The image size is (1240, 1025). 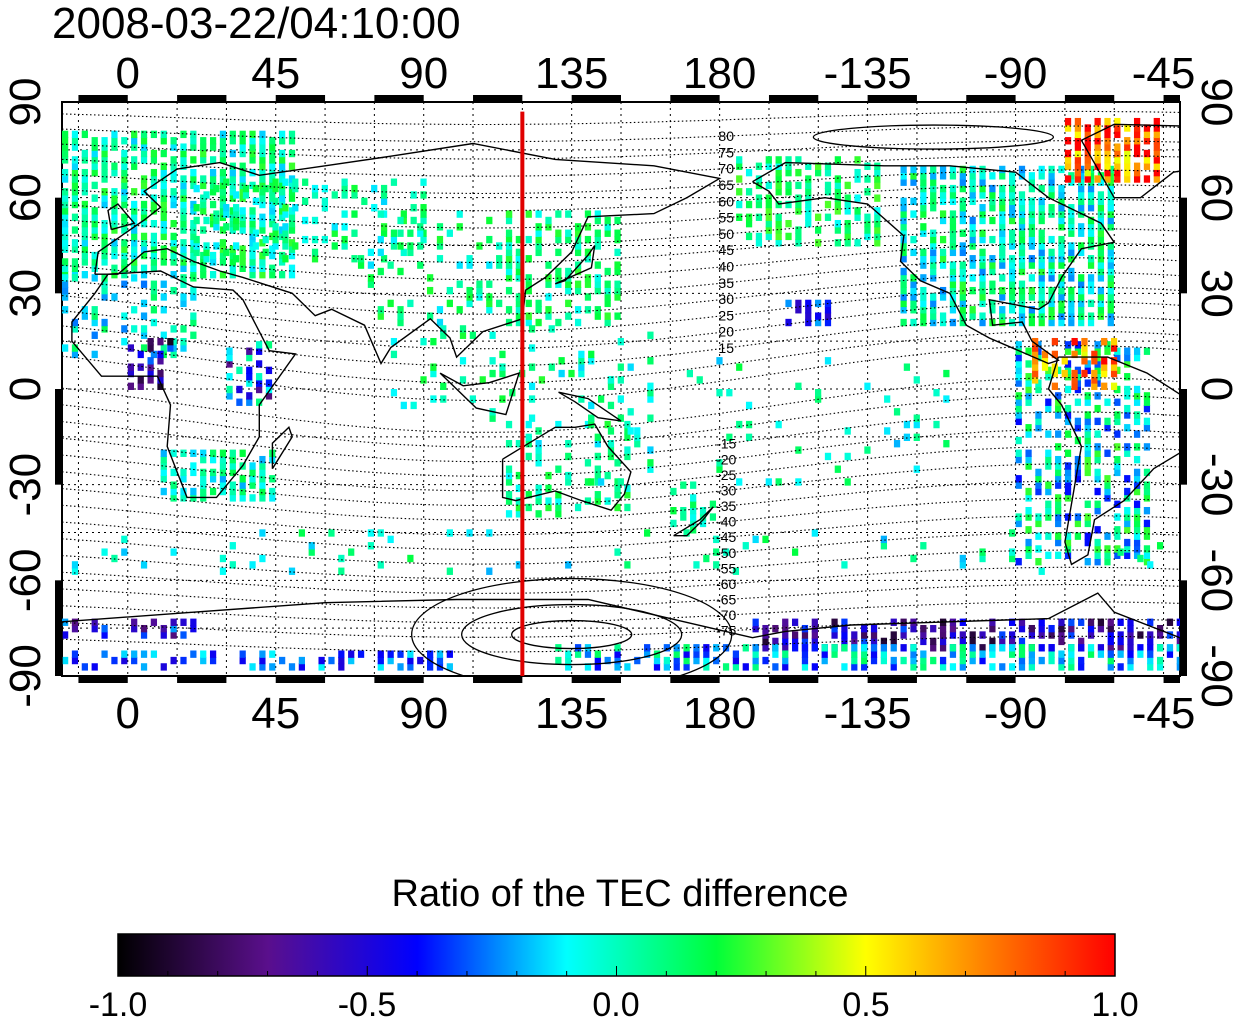 I want to click on lon-tick-top: -45, so click(x=1164, y=73).